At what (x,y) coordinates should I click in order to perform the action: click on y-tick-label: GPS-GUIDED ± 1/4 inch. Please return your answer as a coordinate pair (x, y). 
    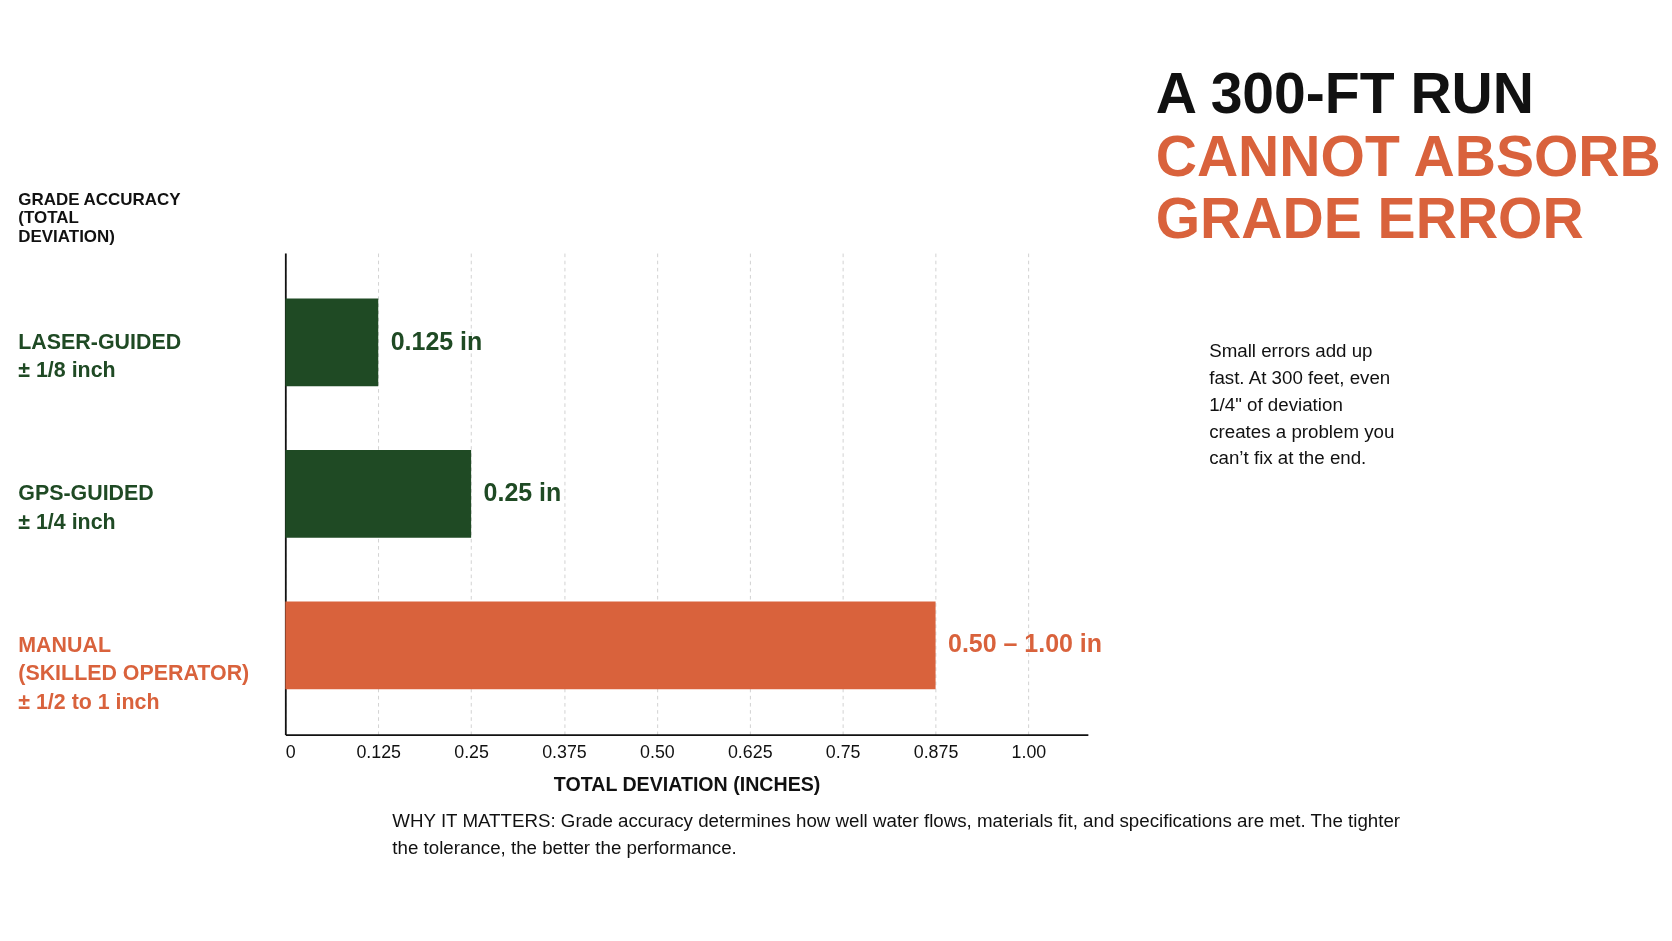
    Looking at the image, I should click on (86, 507).